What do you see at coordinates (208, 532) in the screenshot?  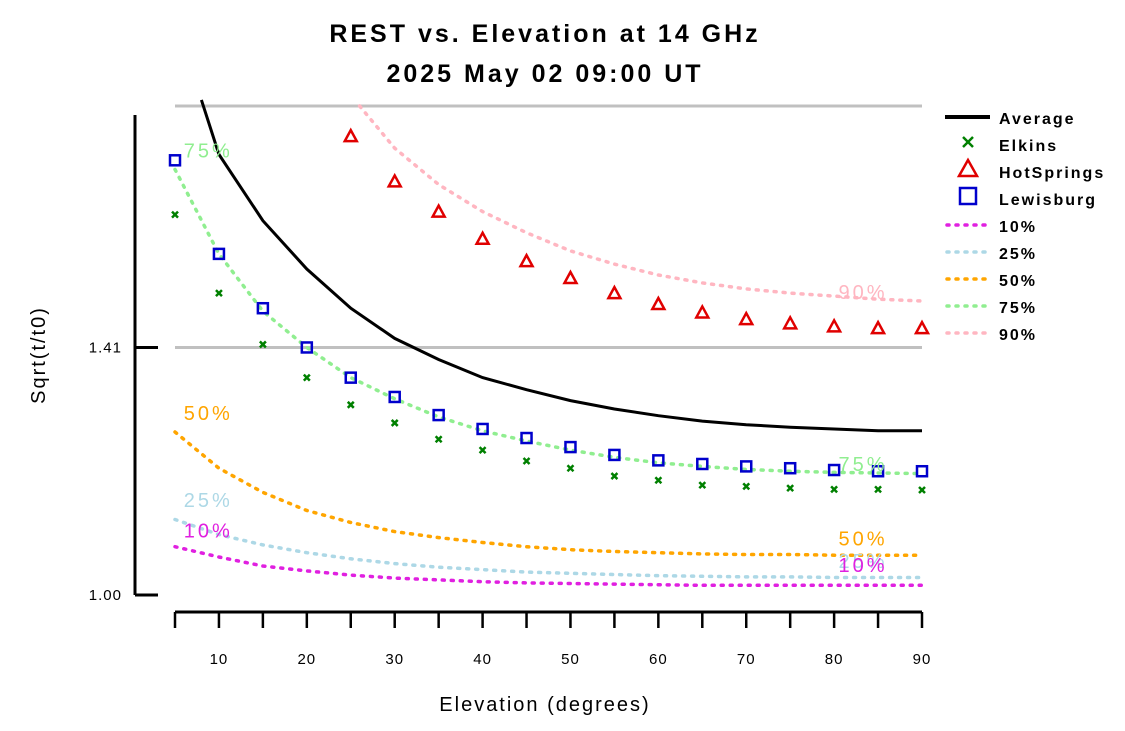 I see `curve-label-3: 10%` at bounding box center [208, 532].